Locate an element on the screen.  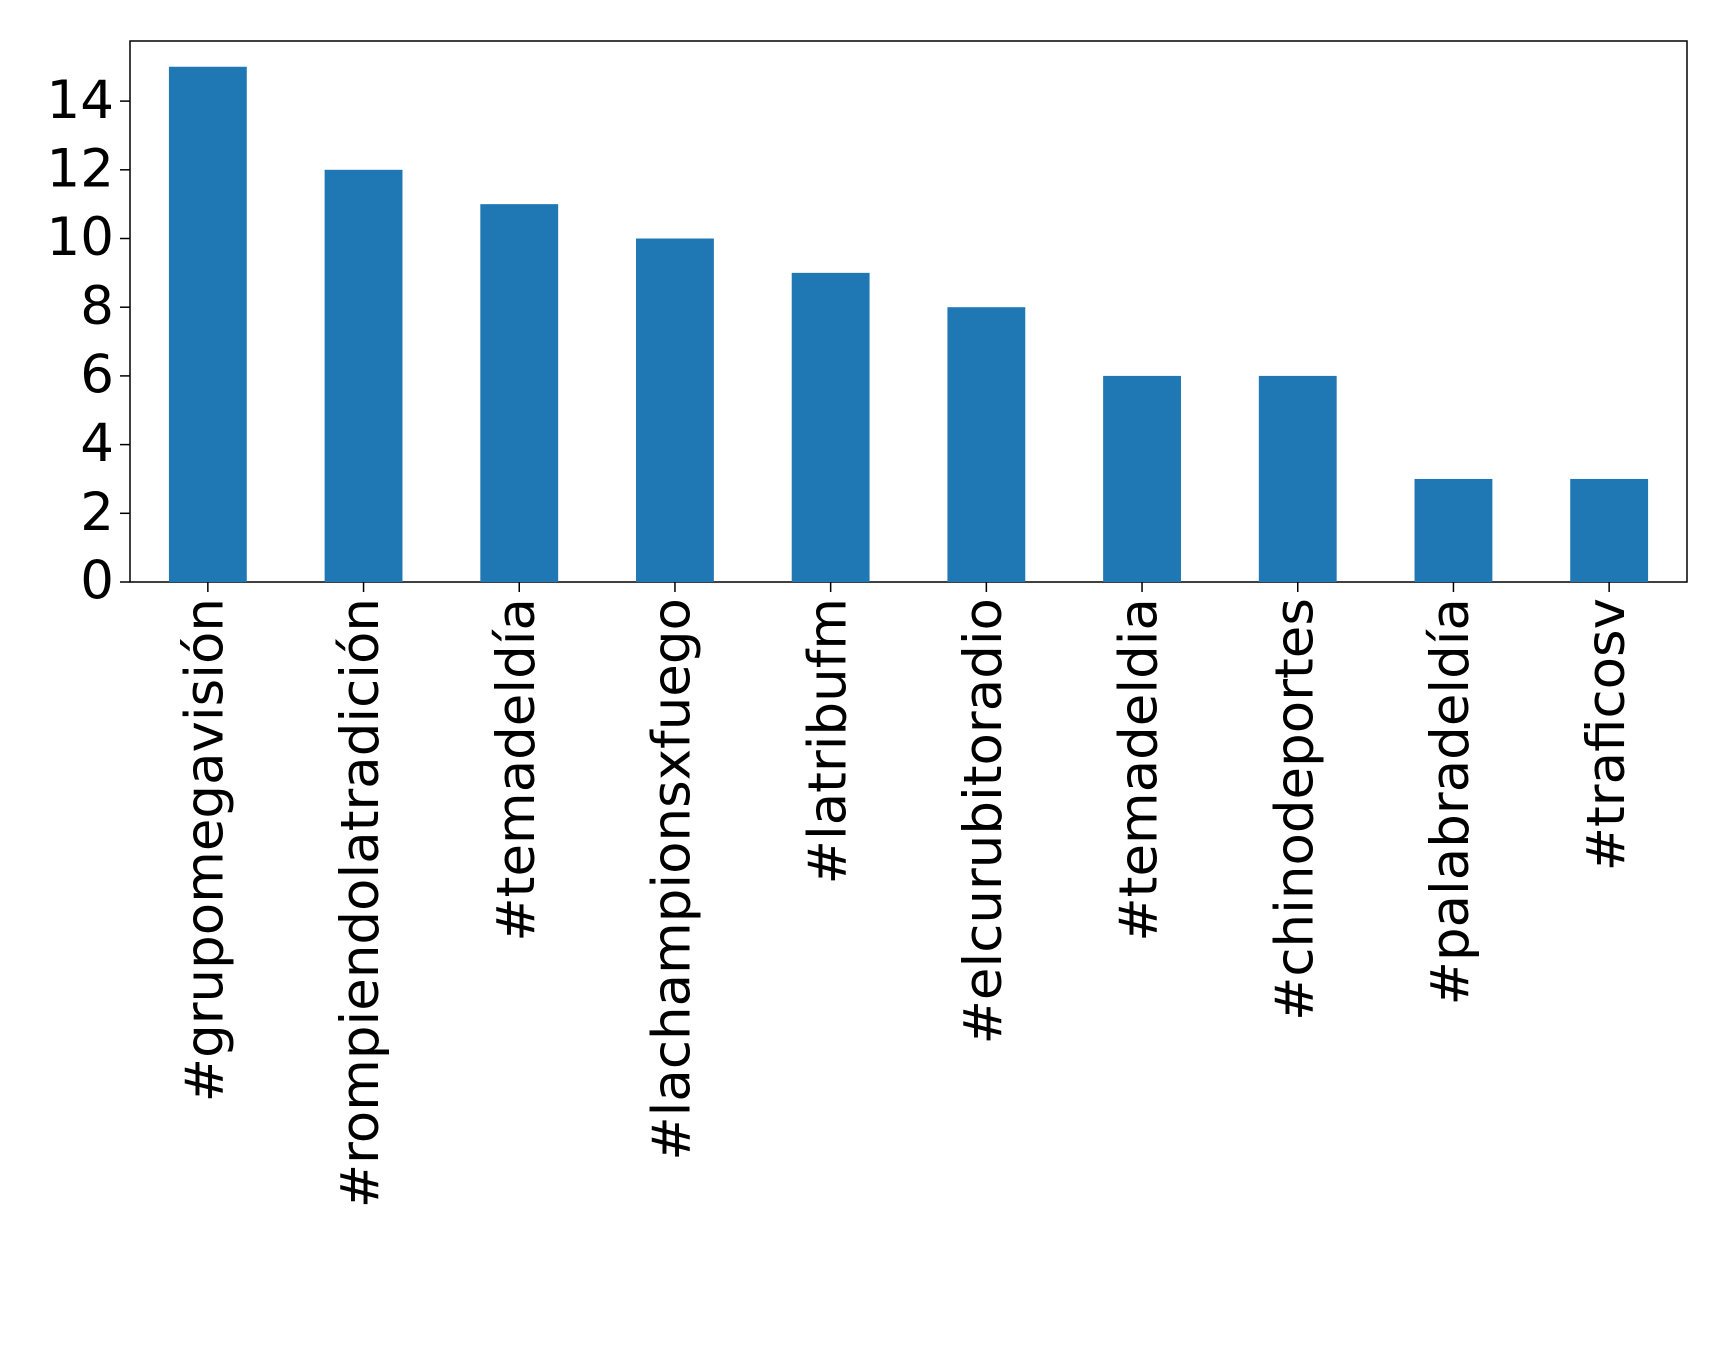
y-tick-label: 12 is located at coordinates (80, 168).